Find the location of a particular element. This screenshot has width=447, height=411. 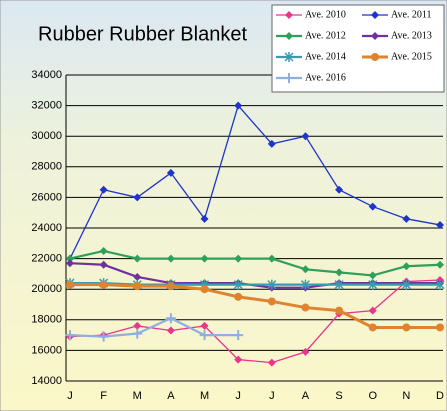

y-tick-label: 28000 is located at coordinates (46, 167).